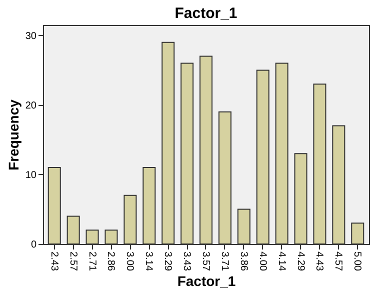  Describe the element at coordinates (168, 262) in the screenshot. I see `x-tick-label: 3.29` at that location.